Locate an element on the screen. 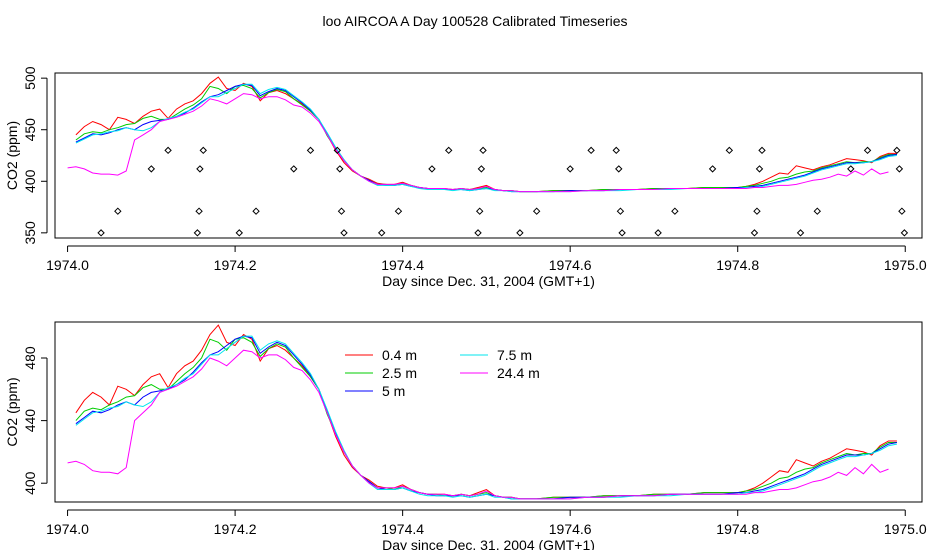 The image size is (950, 550). y-tick-label: 500 is located at coordinates (30, 78).